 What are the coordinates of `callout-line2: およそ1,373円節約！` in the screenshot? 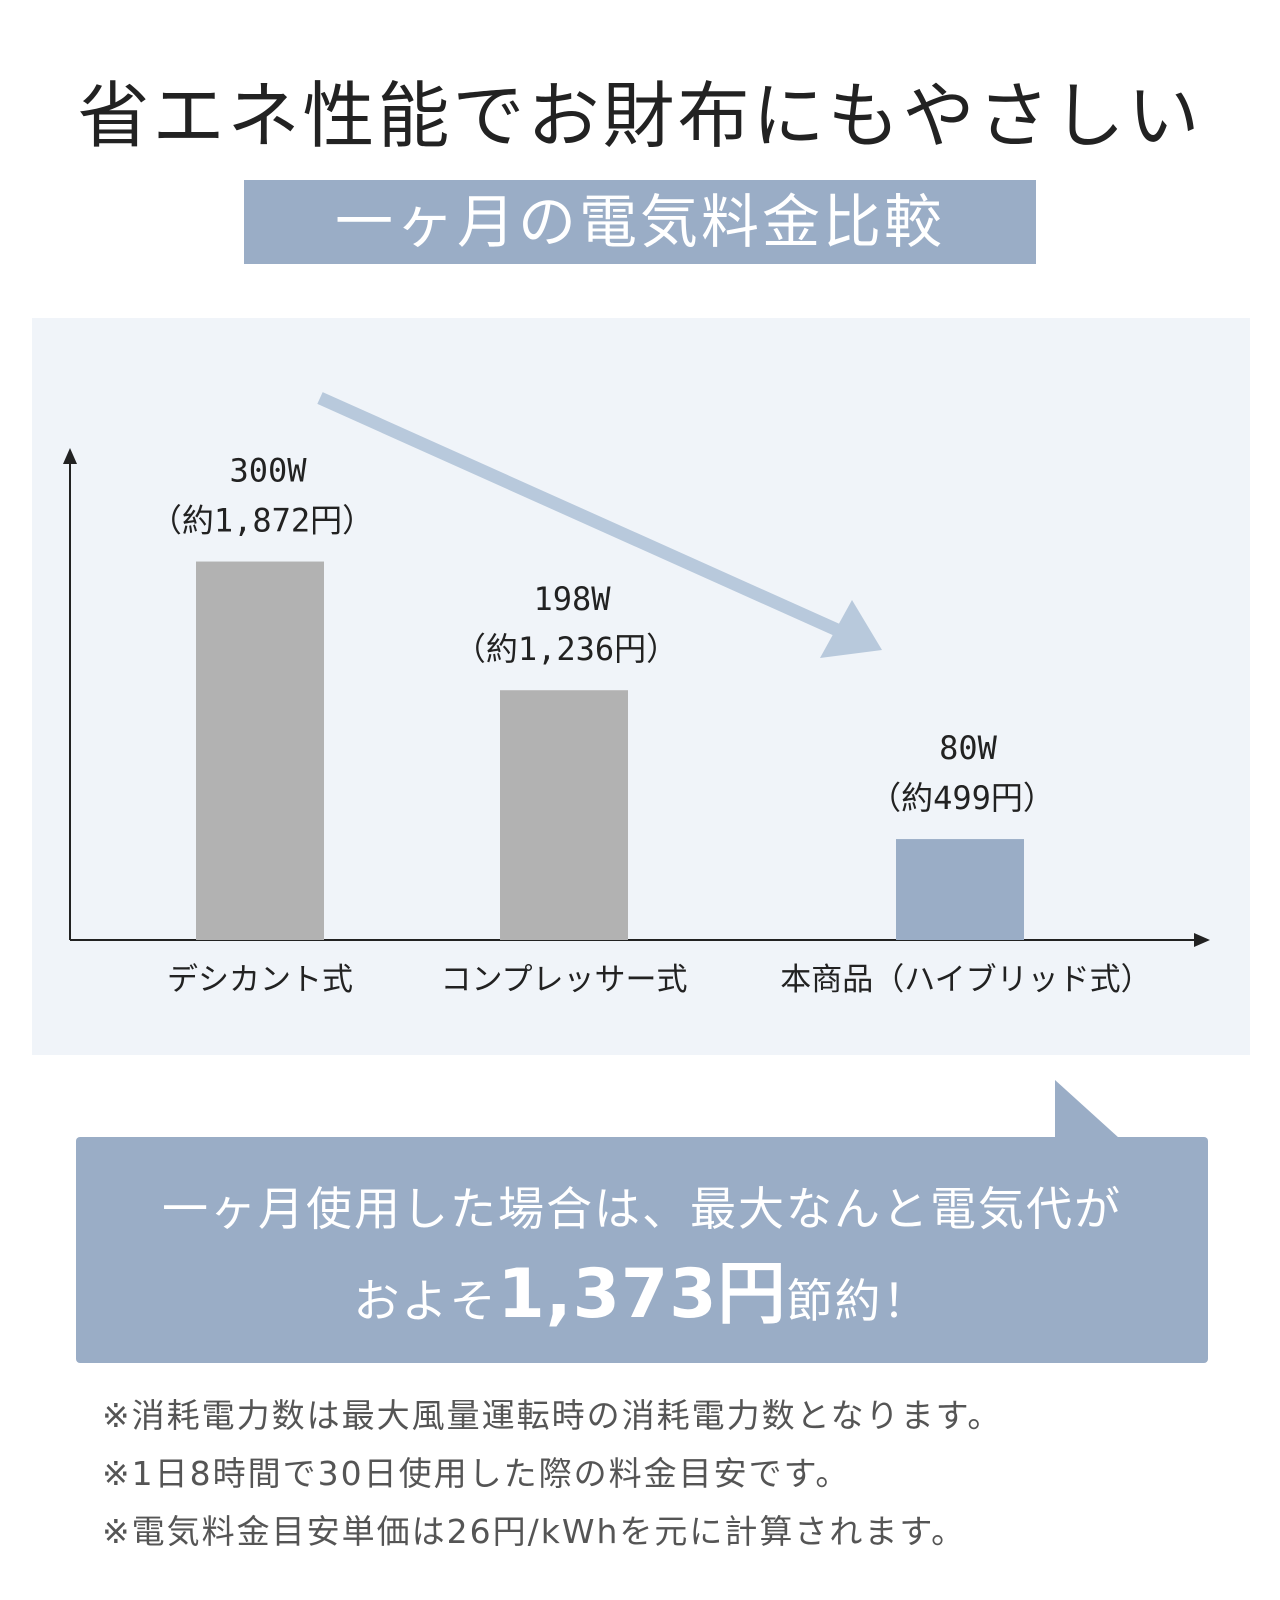 It's located at (642, 1298).